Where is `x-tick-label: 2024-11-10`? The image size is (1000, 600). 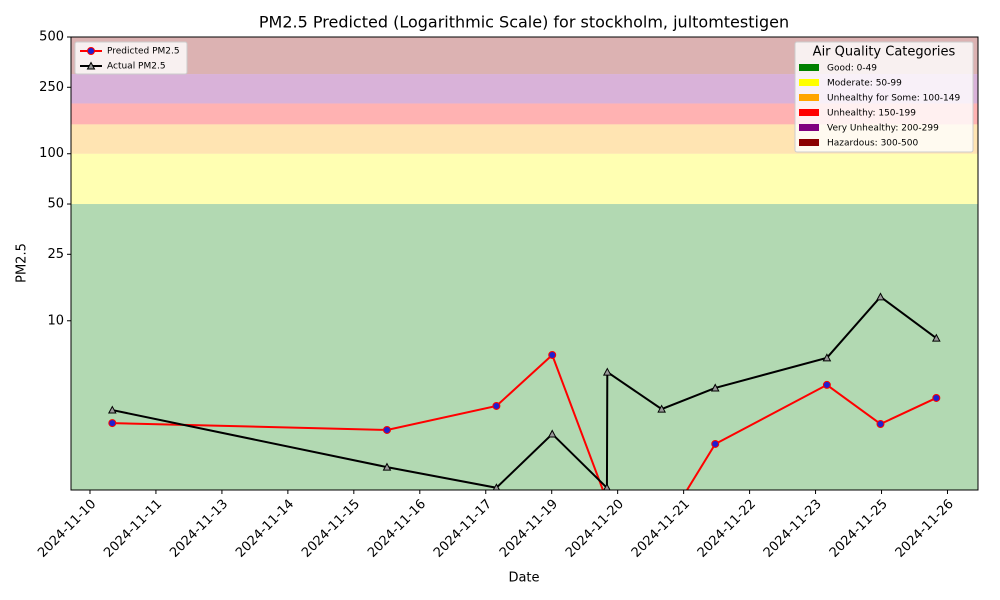 x-tick-label: 2024-11-10 is located at coordinates (67, 529).